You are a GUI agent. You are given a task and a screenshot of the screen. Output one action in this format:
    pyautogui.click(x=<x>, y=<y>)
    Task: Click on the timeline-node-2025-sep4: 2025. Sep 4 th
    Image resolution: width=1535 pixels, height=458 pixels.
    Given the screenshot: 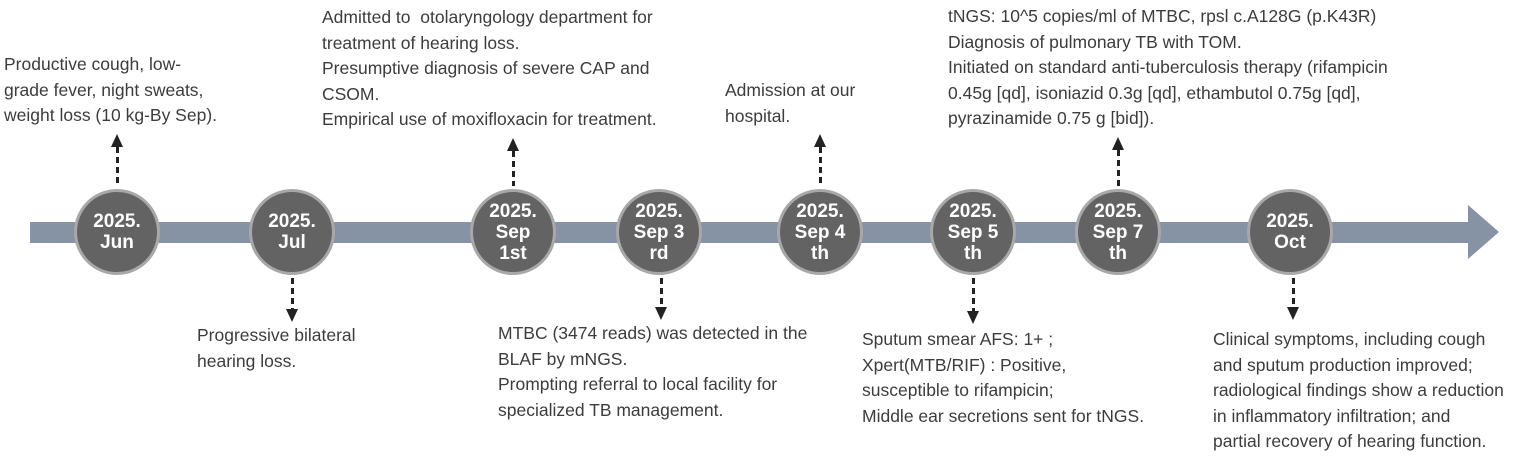 What is the action you would take?
    pyautogui.click(x=820, y=232)
    